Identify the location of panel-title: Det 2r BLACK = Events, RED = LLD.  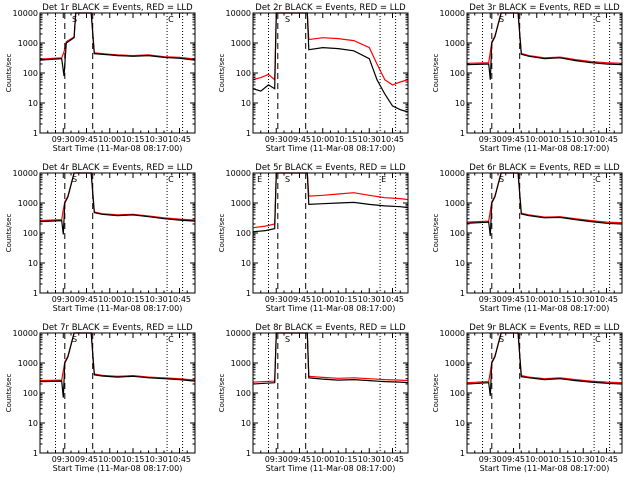
(330, 8).